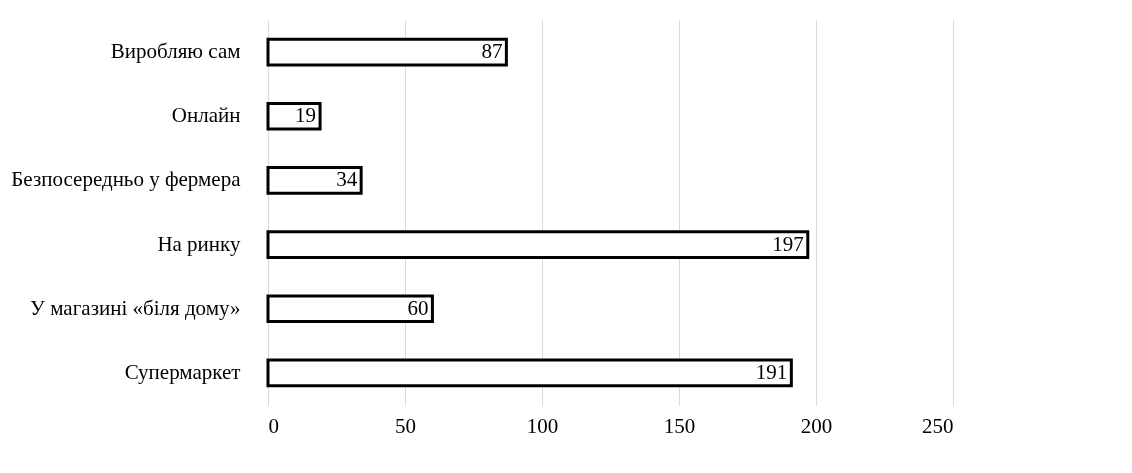  I want to click on x-tick-label: 100, so click(542, 425).